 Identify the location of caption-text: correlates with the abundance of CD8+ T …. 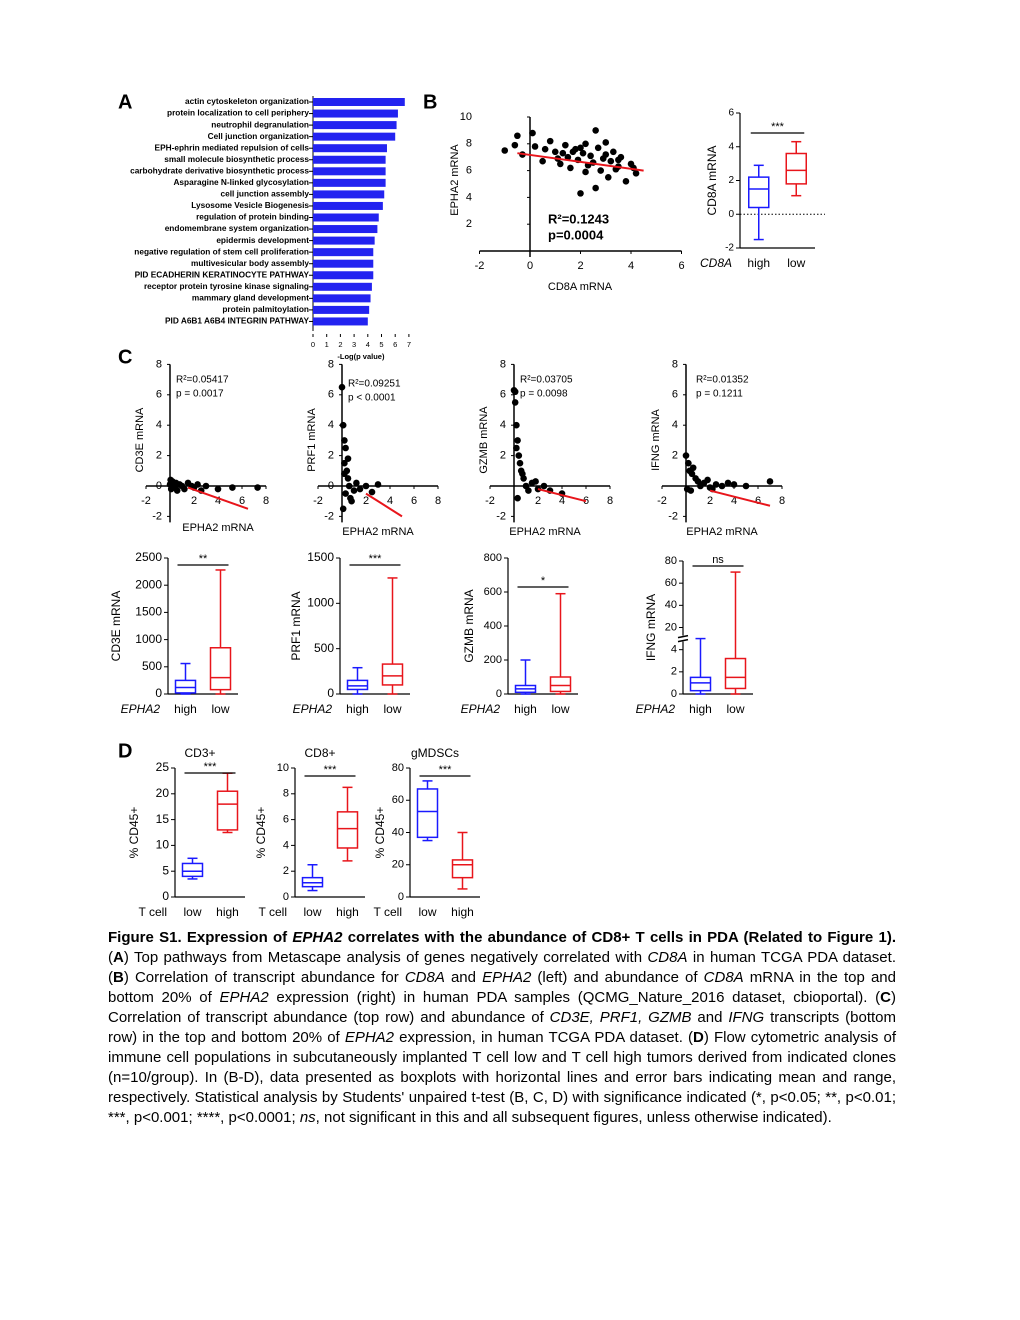
(619, 937).